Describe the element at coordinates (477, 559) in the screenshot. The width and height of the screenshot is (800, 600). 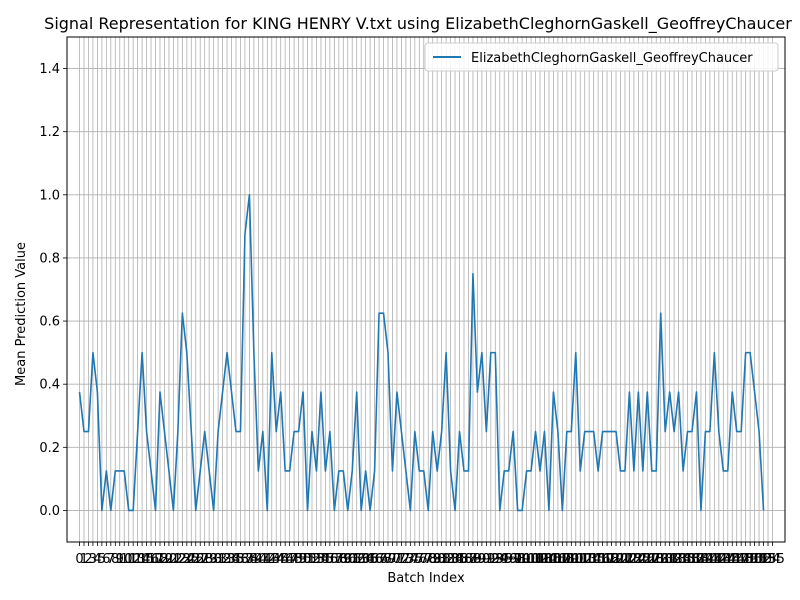
I see `x-tick-label: 89` at that location.